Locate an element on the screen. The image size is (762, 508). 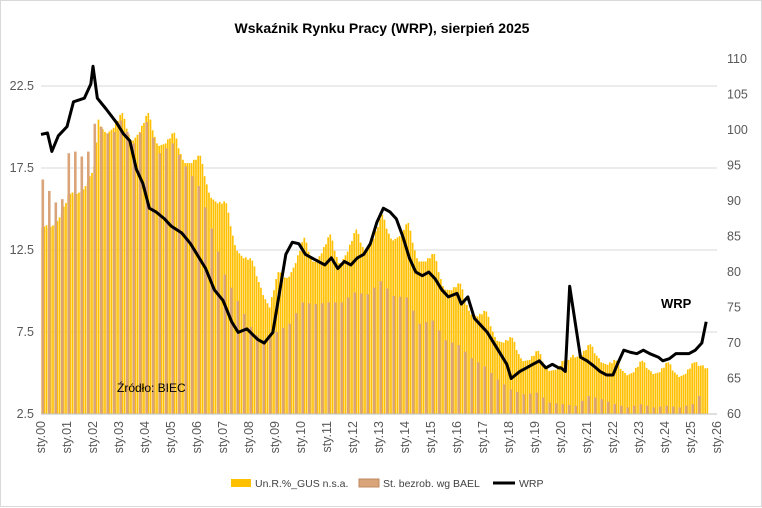
x-tick-1: sty.01 is located at coordinates (67, 437).